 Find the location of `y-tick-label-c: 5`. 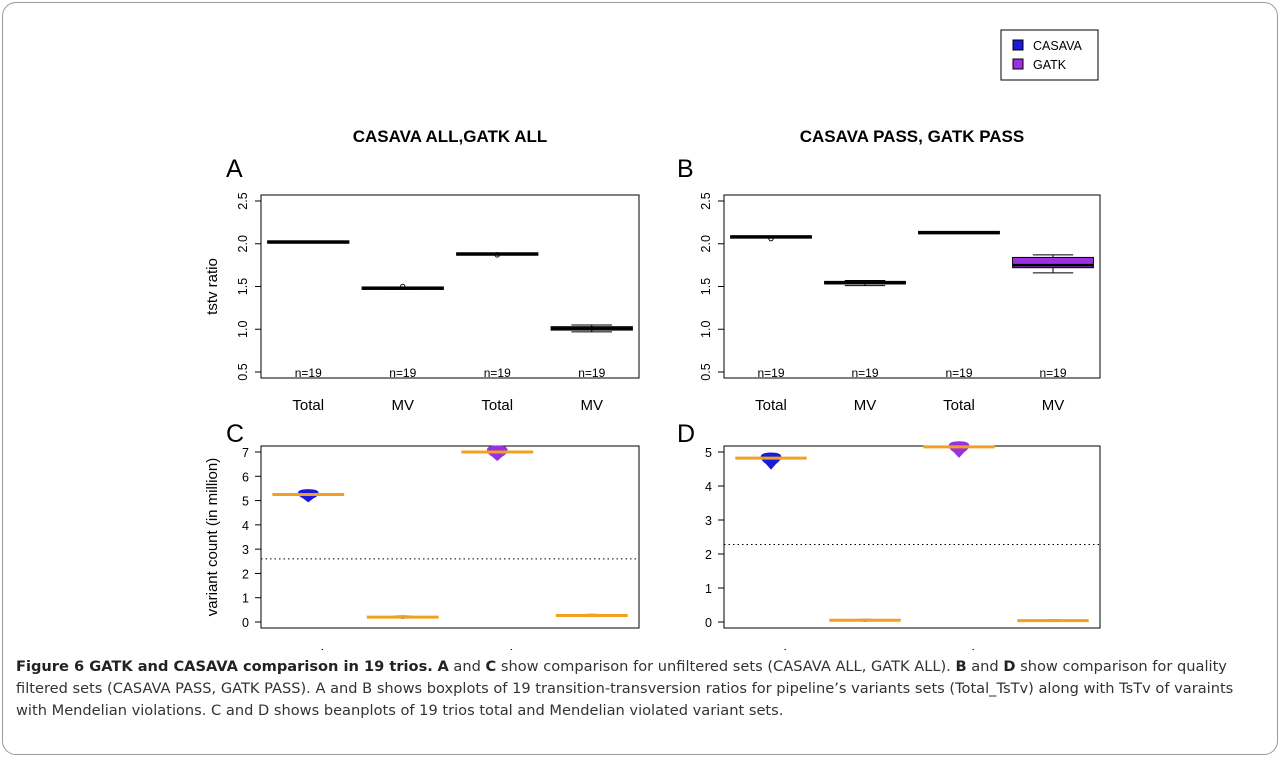

y-tick-label-c: 5 is located at coordinates (245, 502).